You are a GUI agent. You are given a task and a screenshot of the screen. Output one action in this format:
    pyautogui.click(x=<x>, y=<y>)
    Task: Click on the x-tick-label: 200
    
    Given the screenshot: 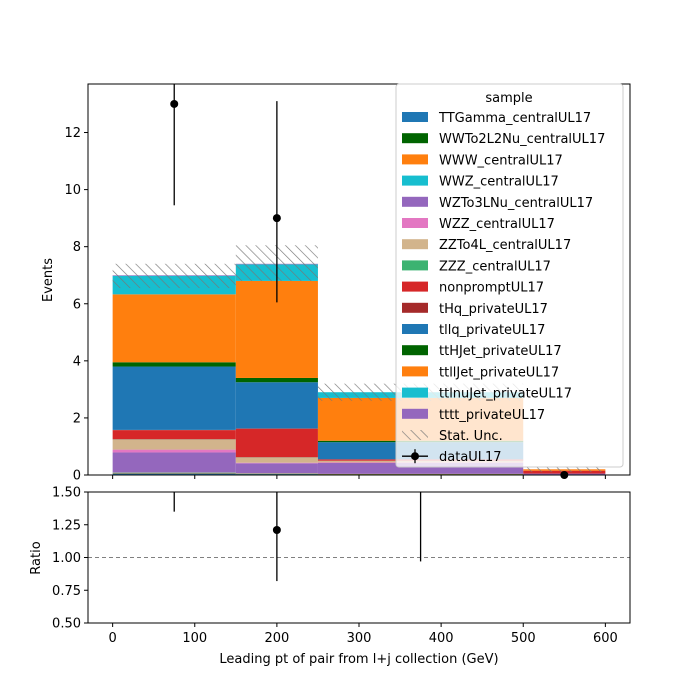 What is the action you would take?
    pyautogui.click(x=276, y=638)
    